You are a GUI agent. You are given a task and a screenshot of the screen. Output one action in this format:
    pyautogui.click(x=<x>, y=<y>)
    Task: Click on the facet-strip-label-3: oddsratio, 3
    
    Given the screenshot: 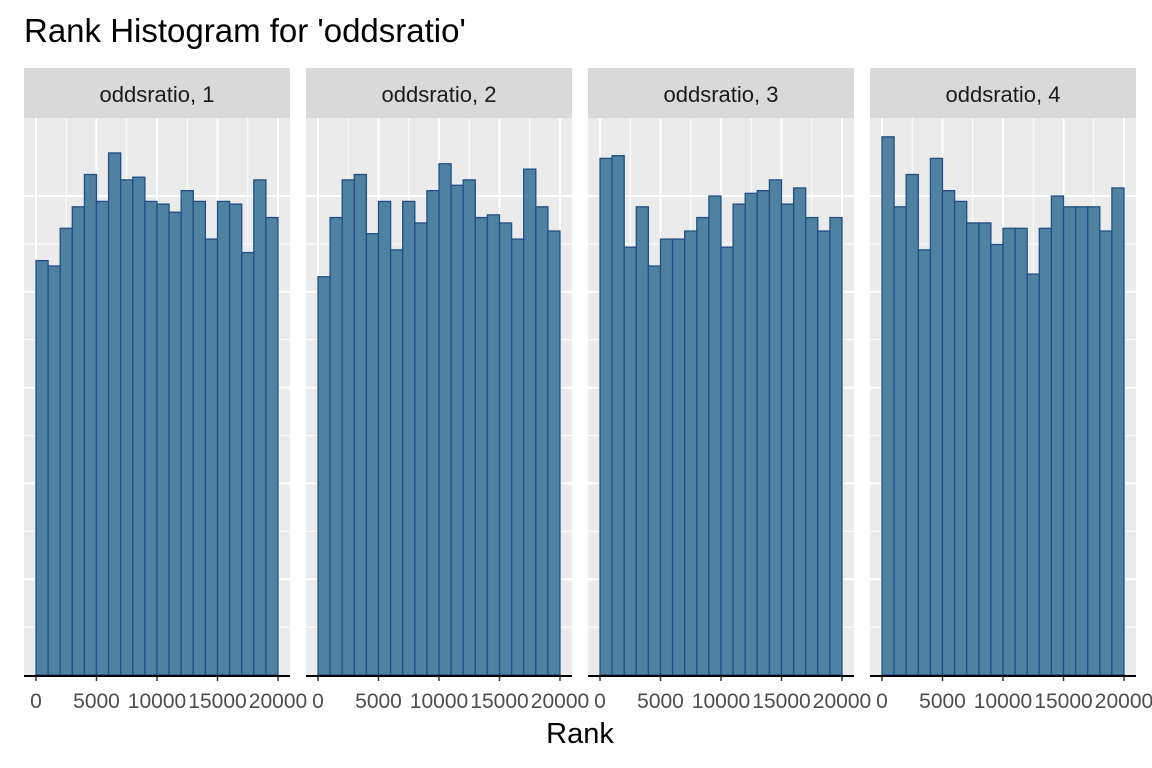 What is the action you would take?
    pyautogui.click(x=721, y=94)
    